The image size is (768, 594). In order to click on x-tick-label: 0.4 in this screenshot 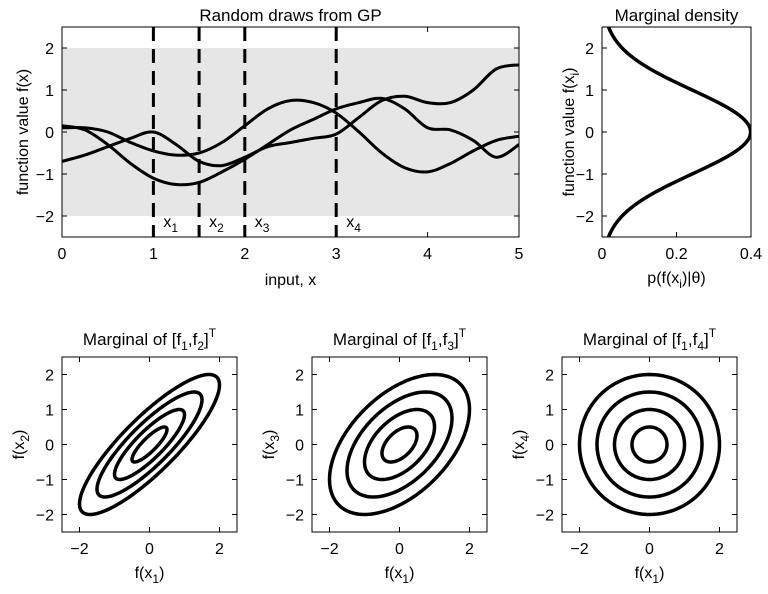, I will do `click(751, 254)`.